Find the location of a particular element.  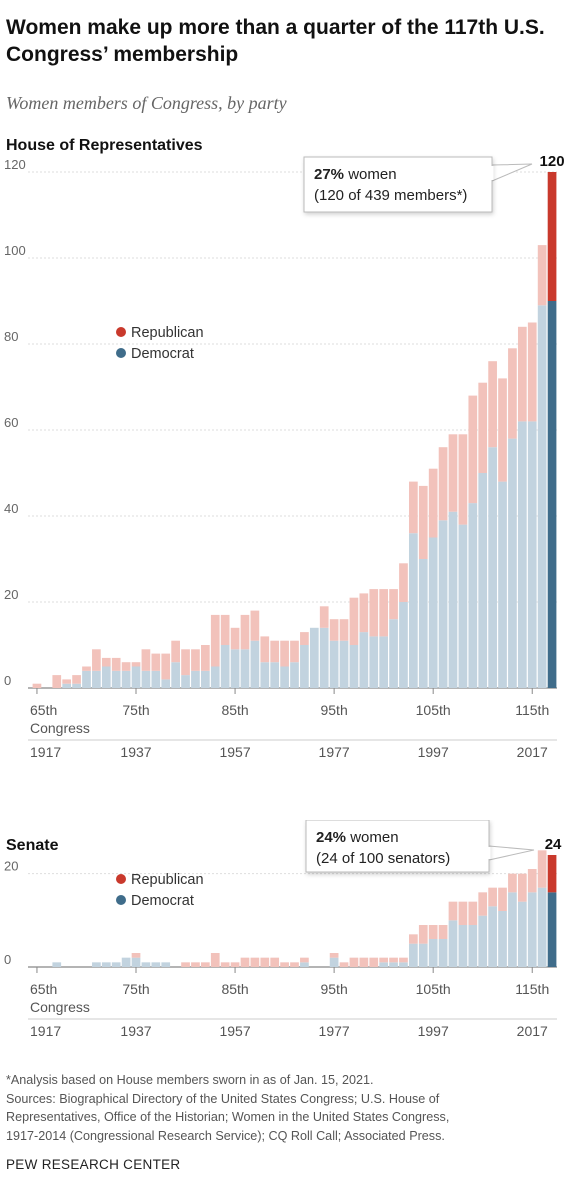

bar-democrat-101st is located at coordinates (393, 964).